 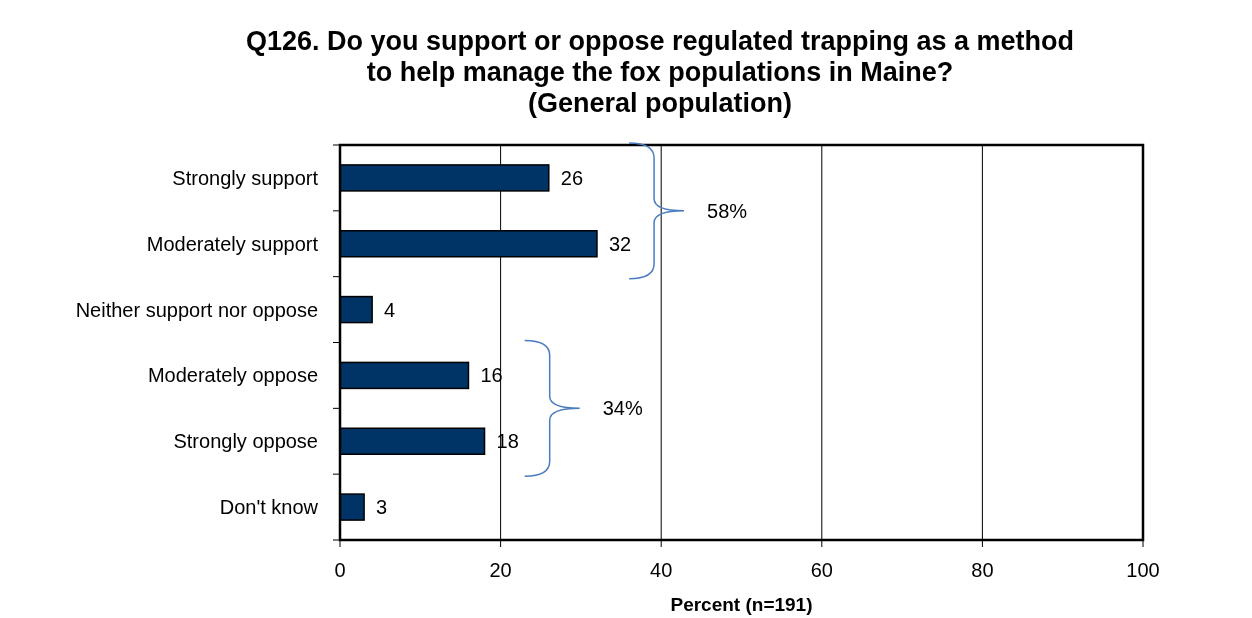 What do you see at coordinates (245, 177) in the screenshot?
I see `y-tick-label: Strongly support` at bounding box center [245, 177].